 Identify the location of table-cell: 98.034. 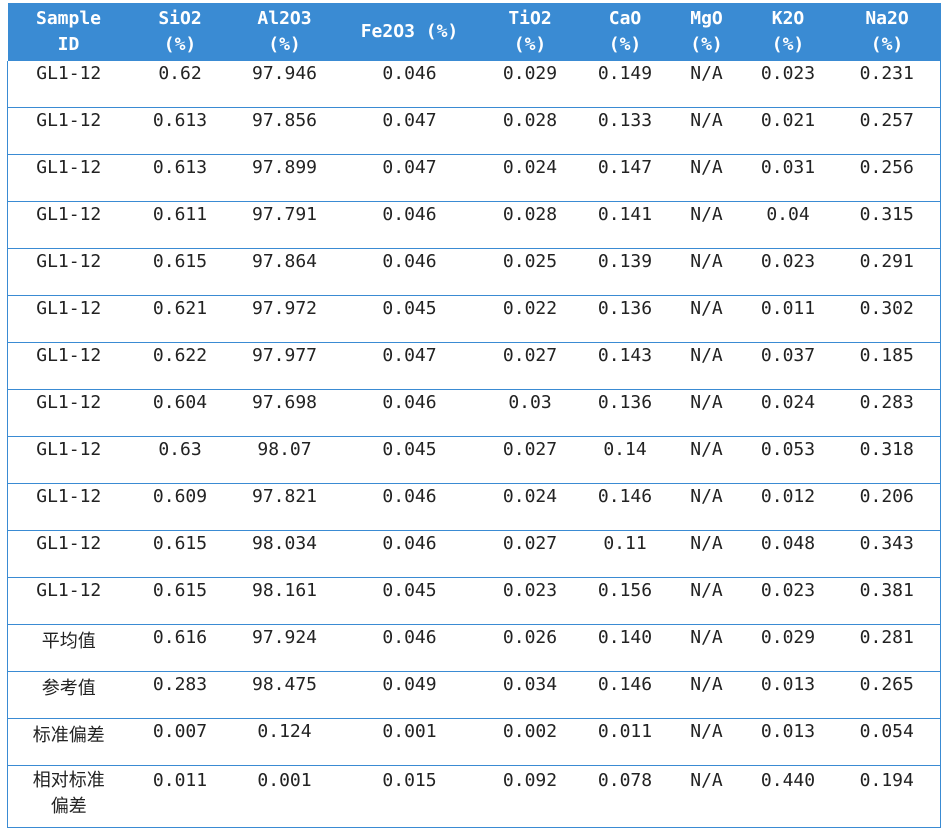
(284, 554).